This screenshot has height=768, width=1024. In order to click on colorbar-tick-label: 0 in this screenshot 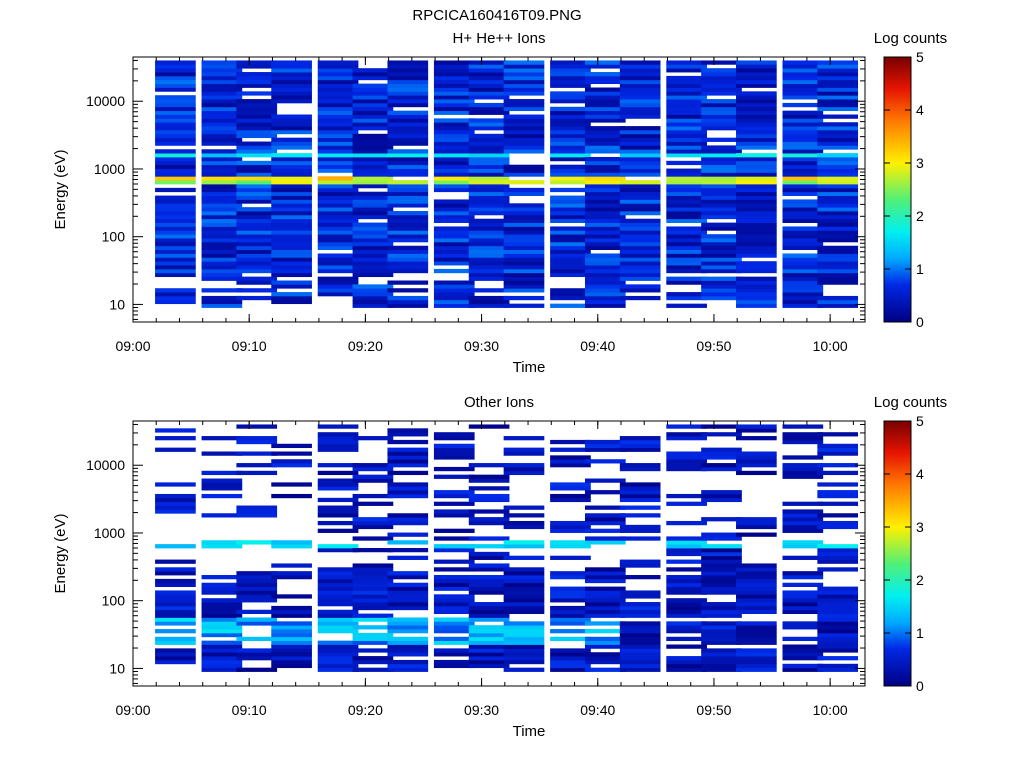, I will do `click(920, 686)`.